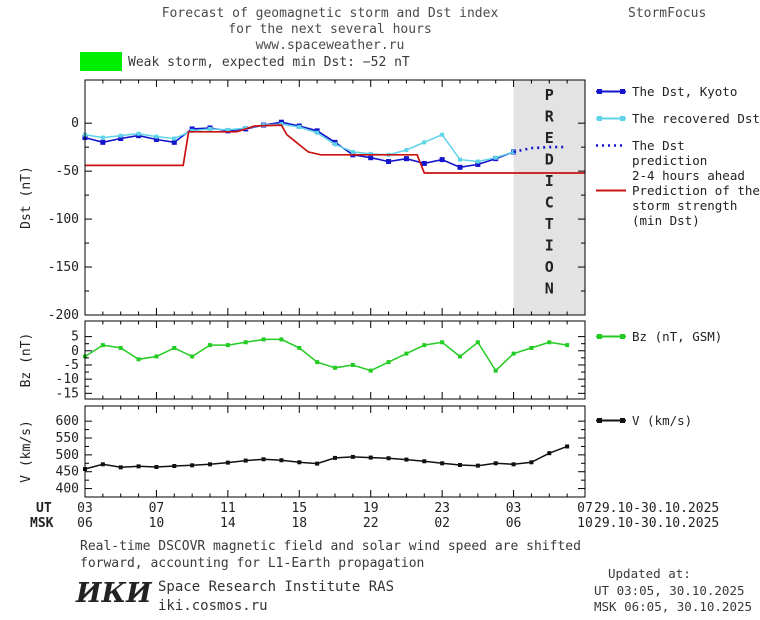  What do you see at coordinates (213, 606) in the screenshot?
I see `institute-url: iki.cosmos.ru` at bounding box center [213, 606].